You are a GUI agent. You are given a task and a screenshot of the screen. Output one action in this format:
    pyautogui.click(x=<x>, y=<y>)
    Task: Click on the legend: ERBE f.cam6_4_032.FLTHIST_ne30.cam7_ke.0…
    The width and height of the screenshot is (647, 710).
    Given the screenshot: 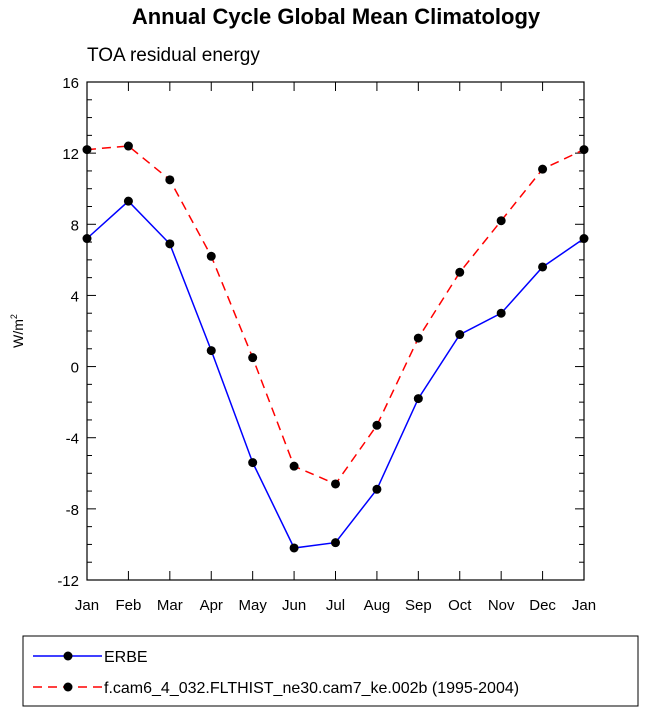 What is the action you would take?
    pyautogui.click(x=330, y=671)
    